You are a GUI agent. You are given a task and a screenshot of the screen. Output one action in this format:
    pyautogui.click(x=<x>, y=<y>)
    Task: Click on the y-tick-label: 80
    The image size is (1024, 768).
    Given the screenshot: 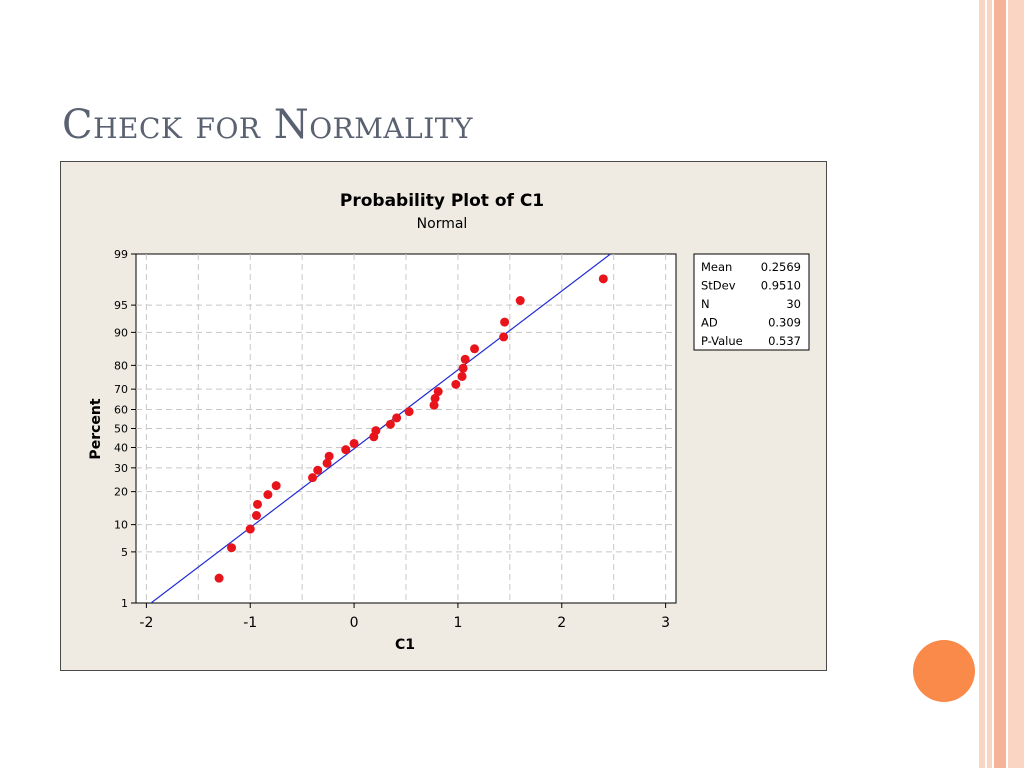 What is the action you would take?
    pyautogui.click(x=121, y=365)
    